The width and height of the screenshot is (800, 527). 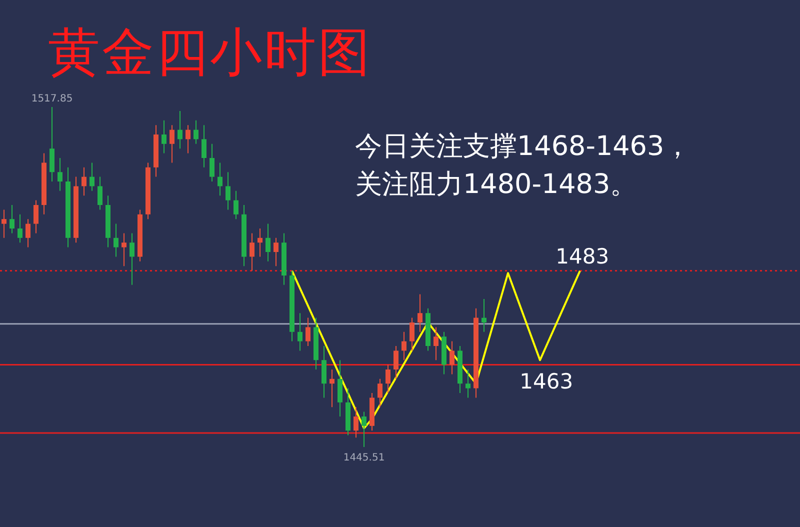 I want to click on annotation: 今日关注支撑1468-1463，, so click(x=523, y=147).